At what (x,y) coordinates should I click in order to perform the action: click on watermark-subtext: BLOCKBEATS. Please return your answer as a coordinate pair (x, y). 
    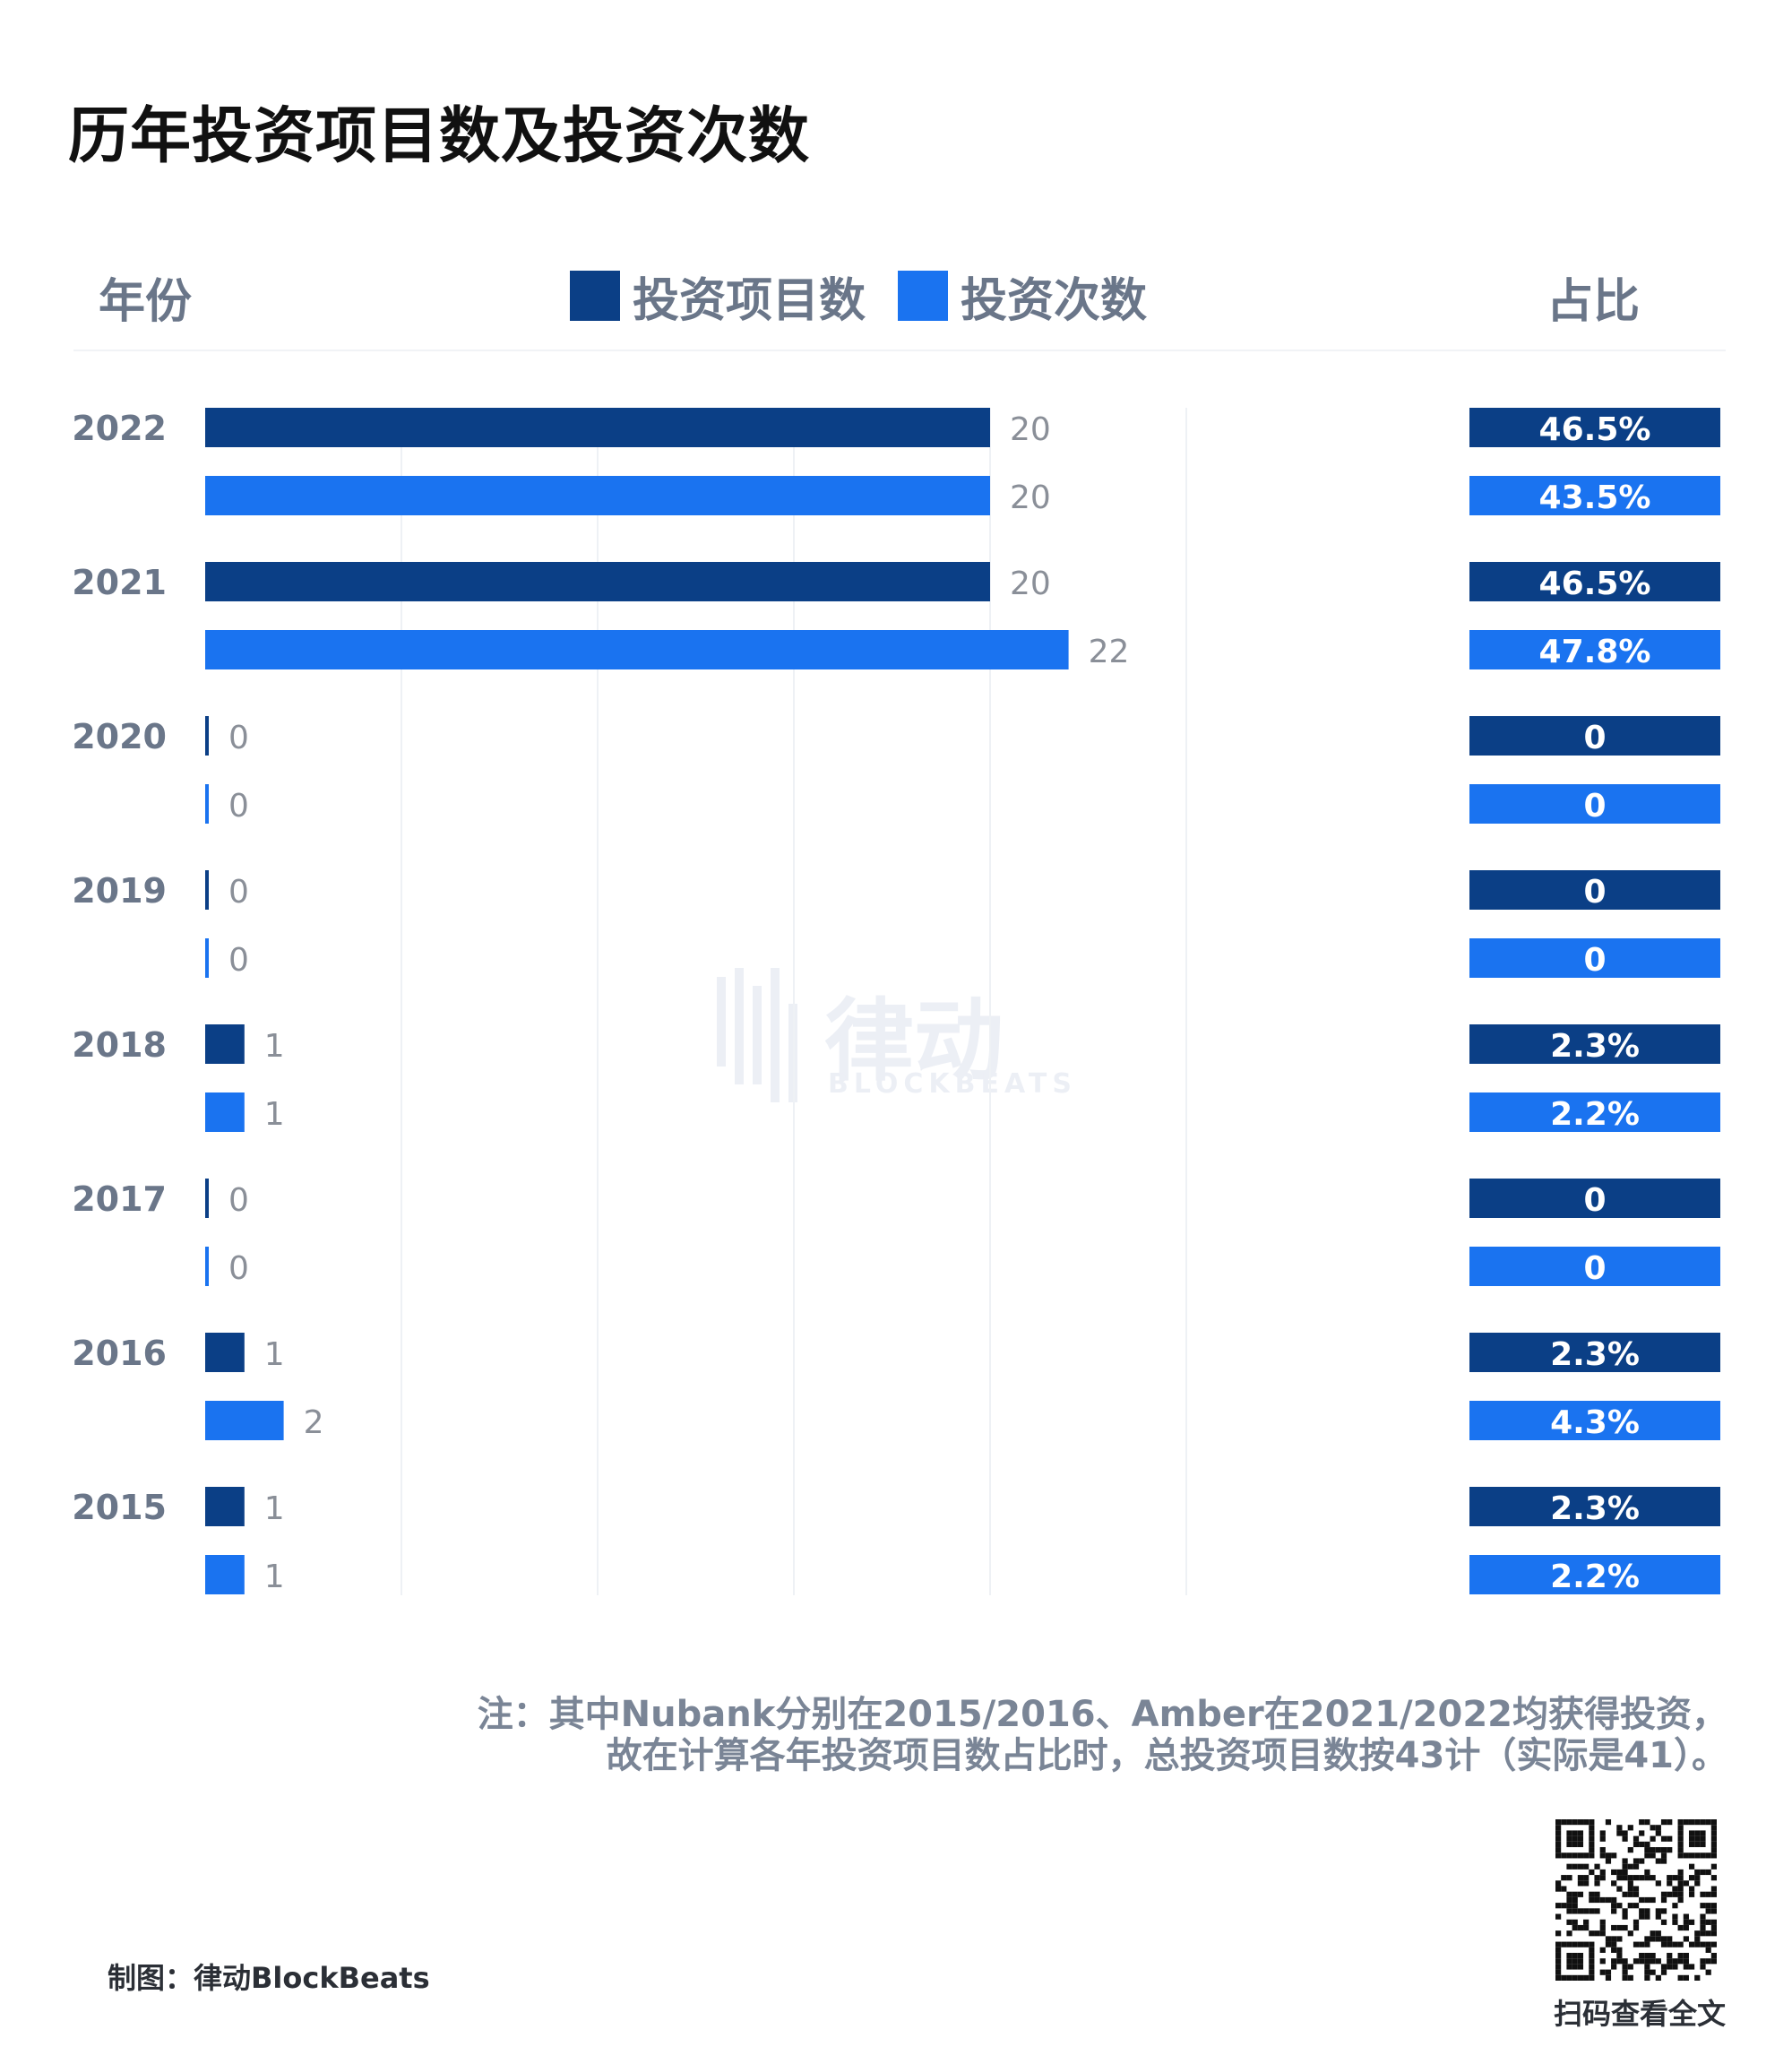
    Looking at the image, I should click on (953, 1084).